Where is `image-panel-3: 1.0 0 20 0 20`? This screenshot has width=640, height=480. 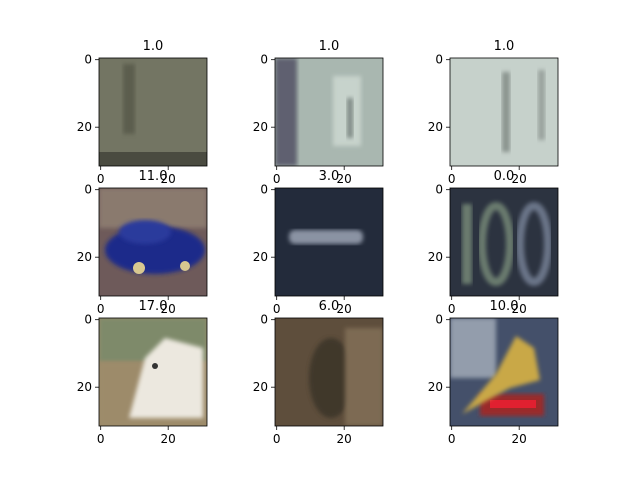
image-panel-3: 1.0 0 20 0 20 is located at coordinates (493, 112).